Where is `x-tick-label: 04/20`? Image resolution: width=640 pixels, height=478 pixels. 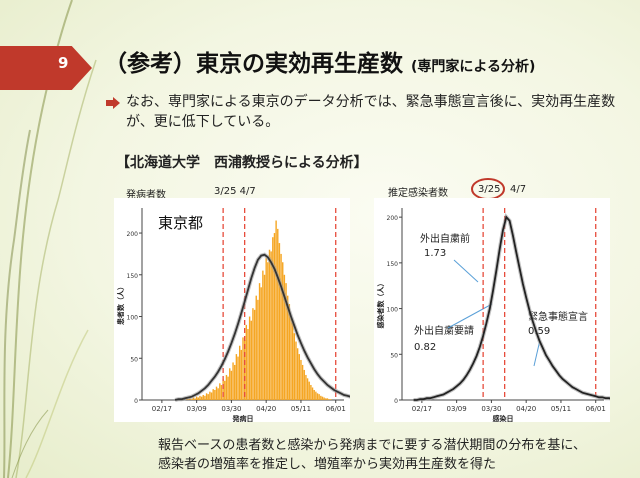
x-tick-label: 04/20 is located at coordinates (526, 409).